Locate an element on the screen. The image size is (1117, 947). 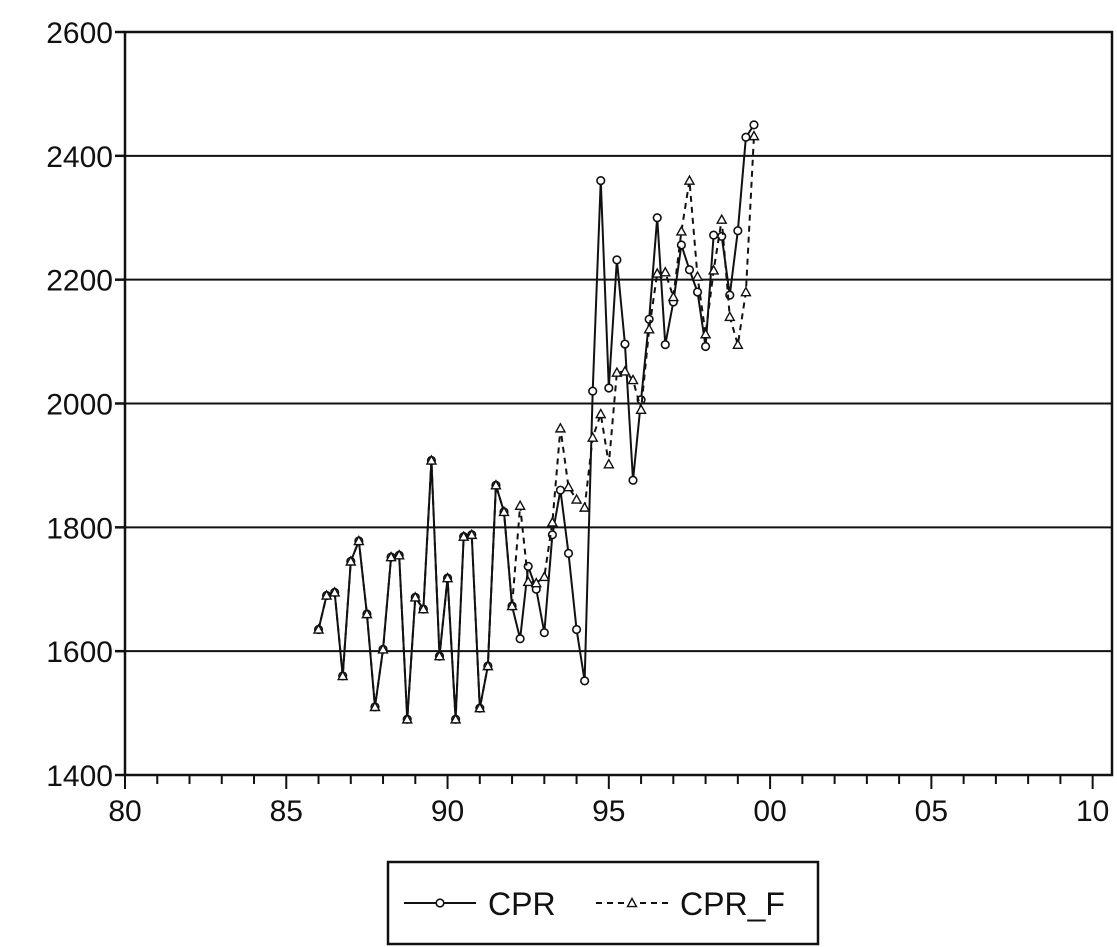
y-tick-label: 2200 is located at coordinates (79, 281).